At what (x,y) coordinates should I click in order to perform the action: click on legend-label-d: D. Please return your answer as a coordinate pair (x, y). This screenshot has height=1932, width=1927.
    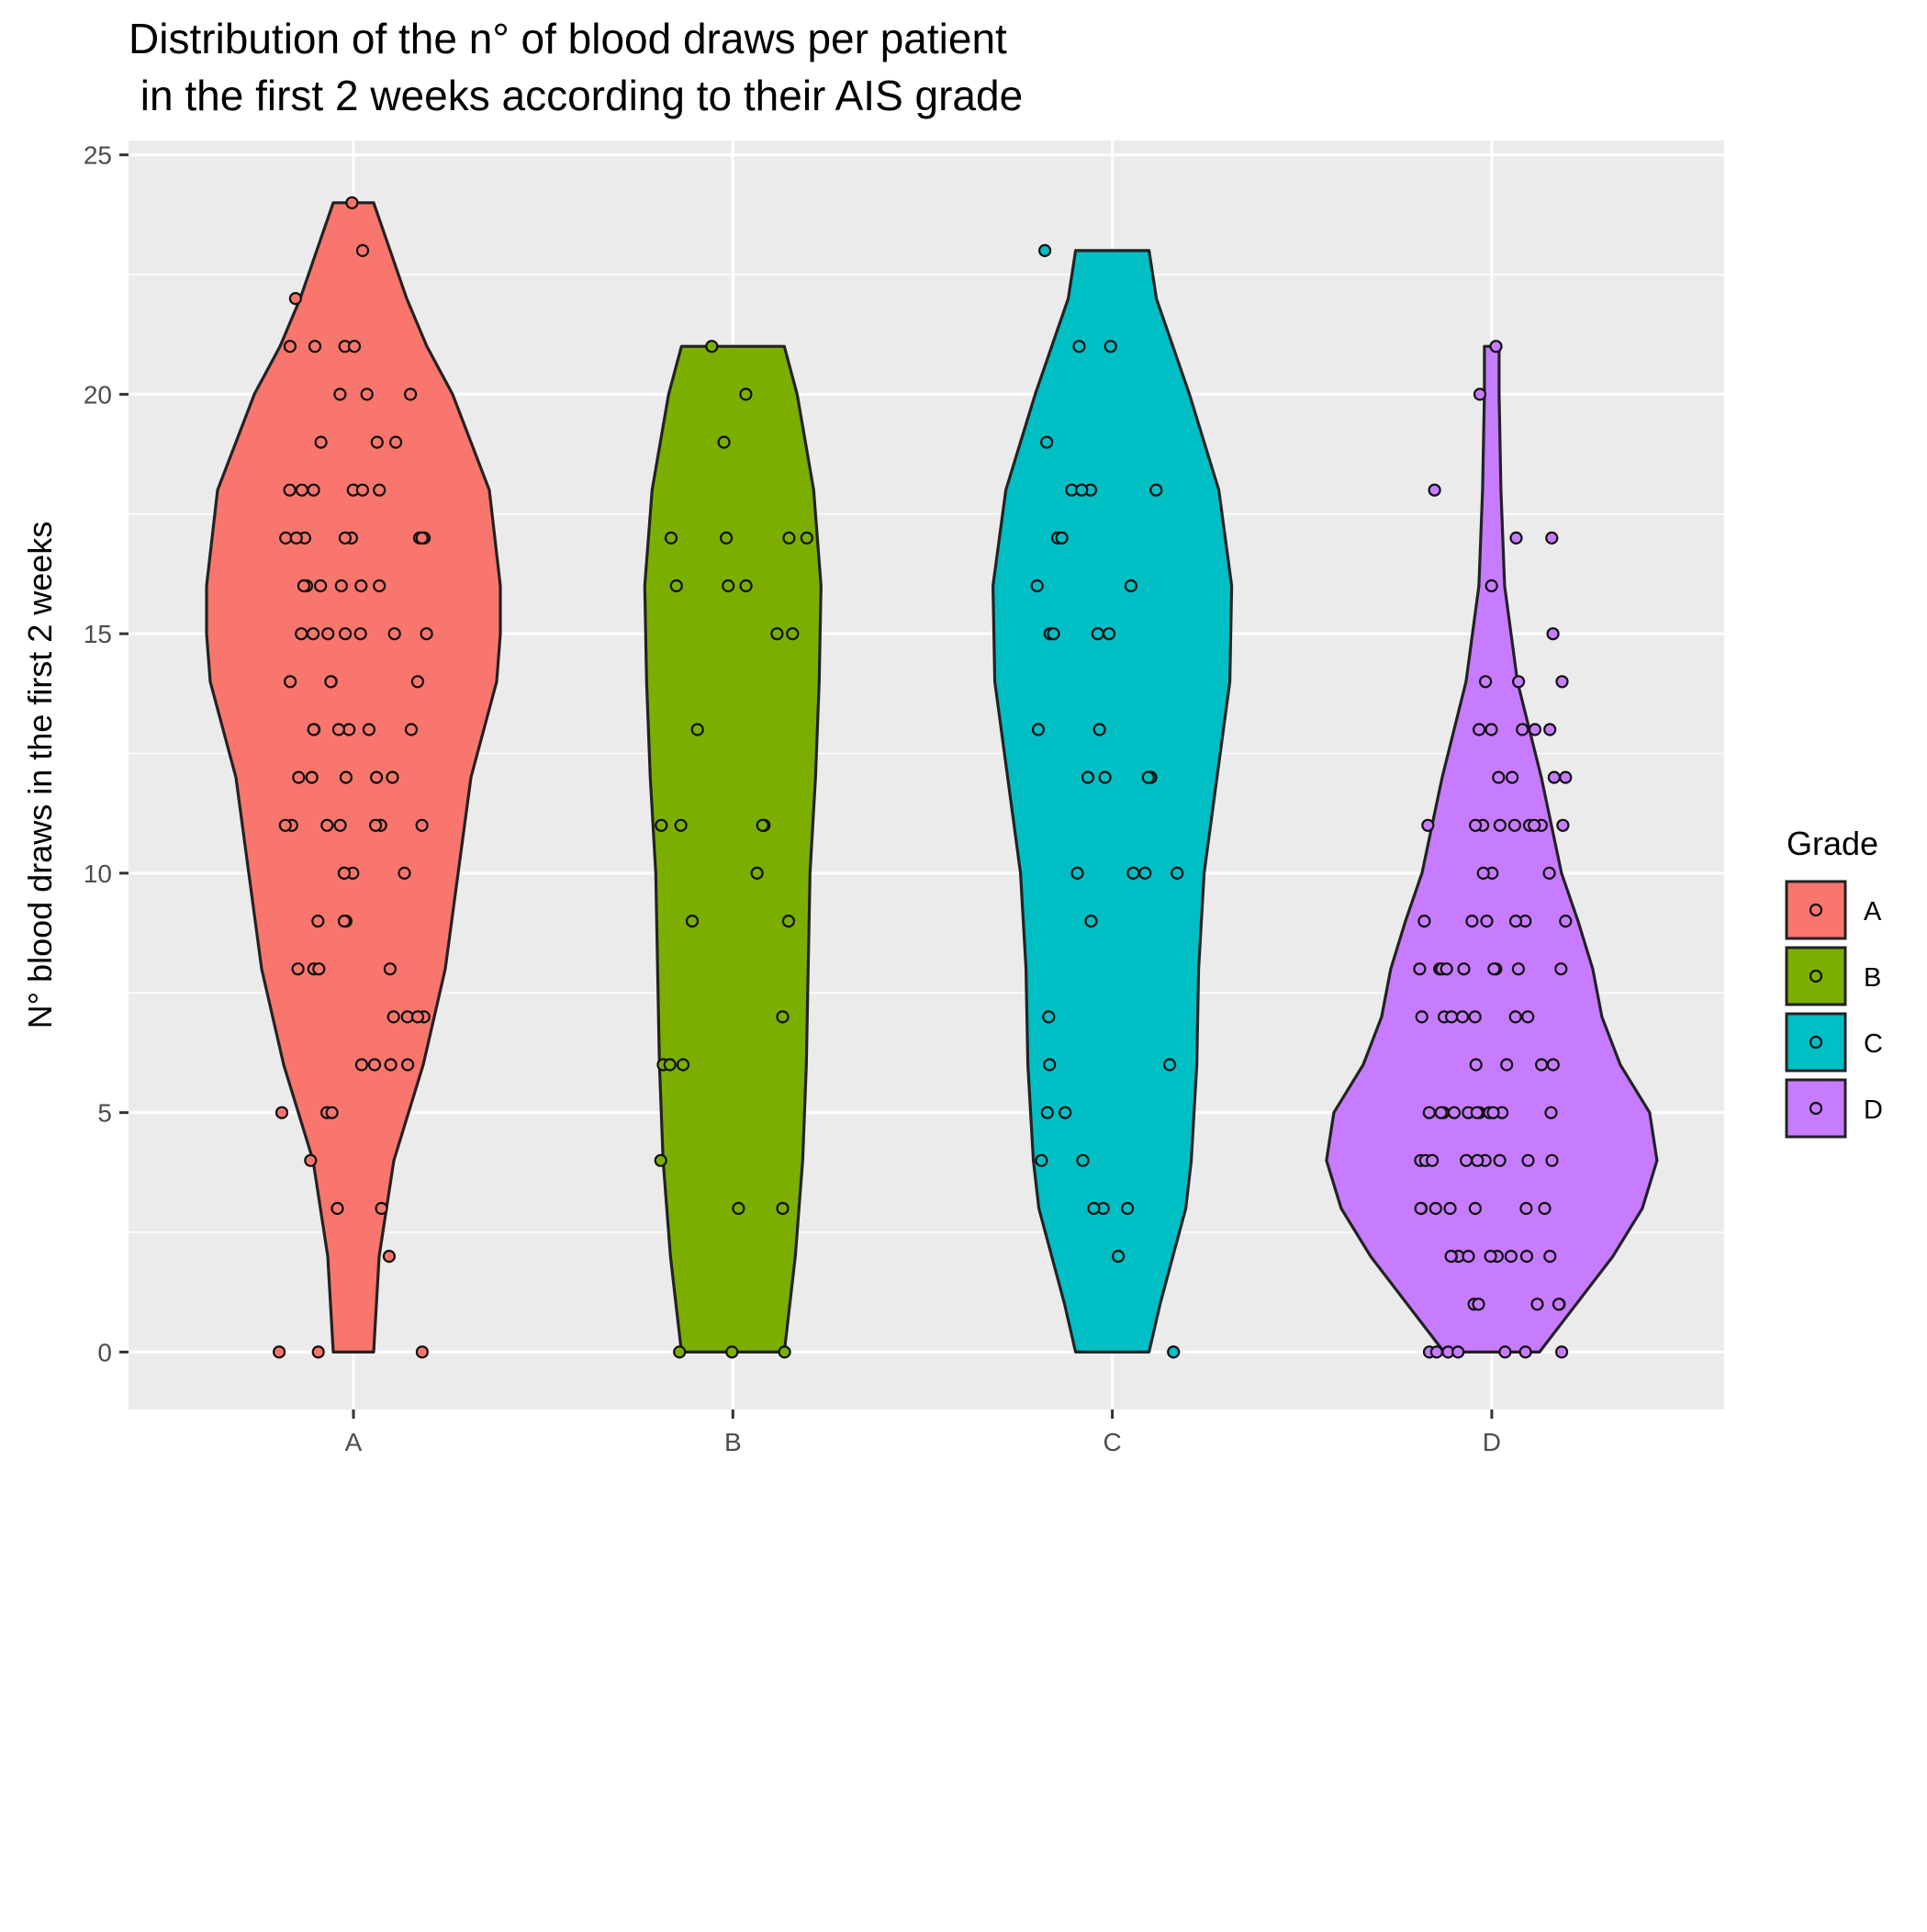
    Looking at the image, I should click on (1874, 1110).